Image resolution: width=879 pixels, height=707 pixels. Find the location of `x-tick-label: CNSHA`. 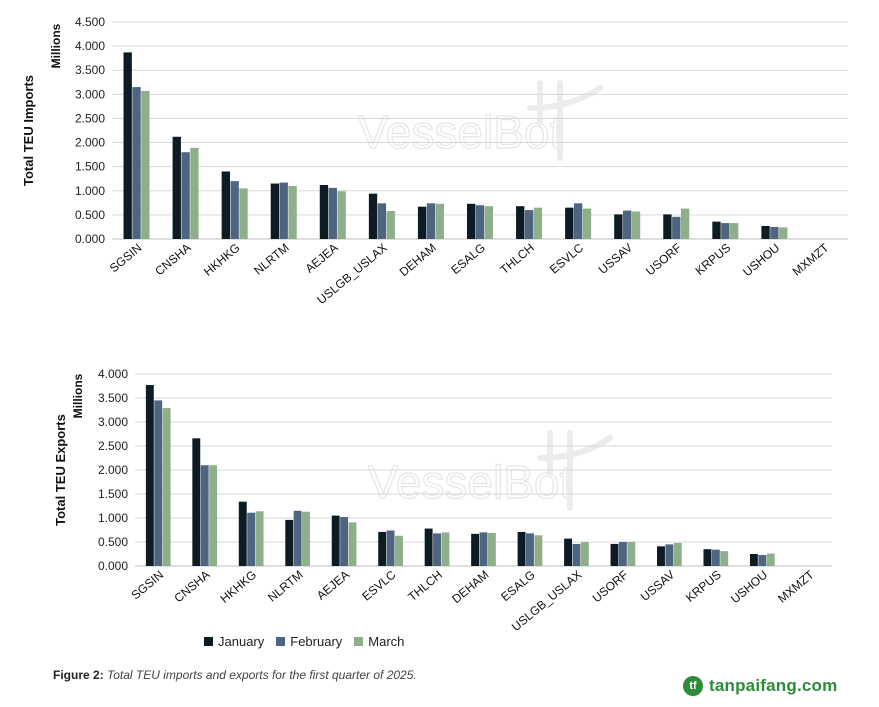

x-tick-label: CNSHA is located at coordinates (172, 260).